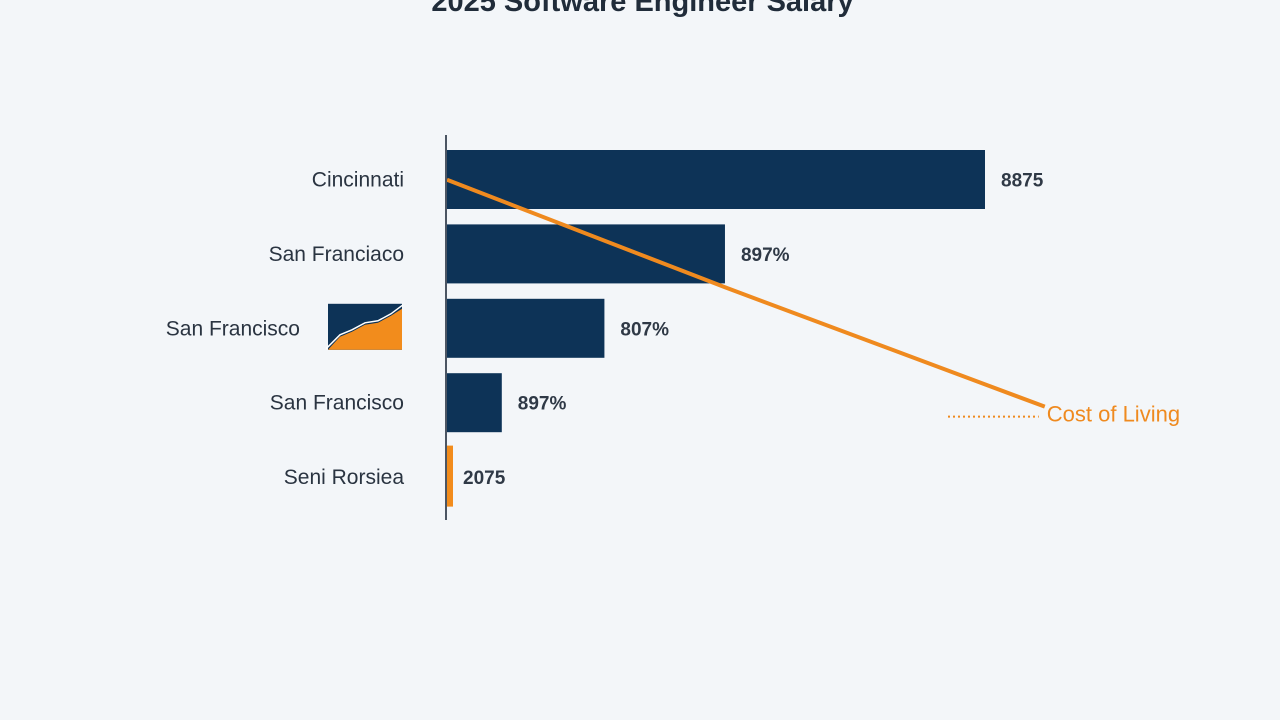 This screenshot has height=720, width=1280. Describe the element at coordinates (336, 254) in the screenshot. I see `category-label: San Franciaco` at that location.